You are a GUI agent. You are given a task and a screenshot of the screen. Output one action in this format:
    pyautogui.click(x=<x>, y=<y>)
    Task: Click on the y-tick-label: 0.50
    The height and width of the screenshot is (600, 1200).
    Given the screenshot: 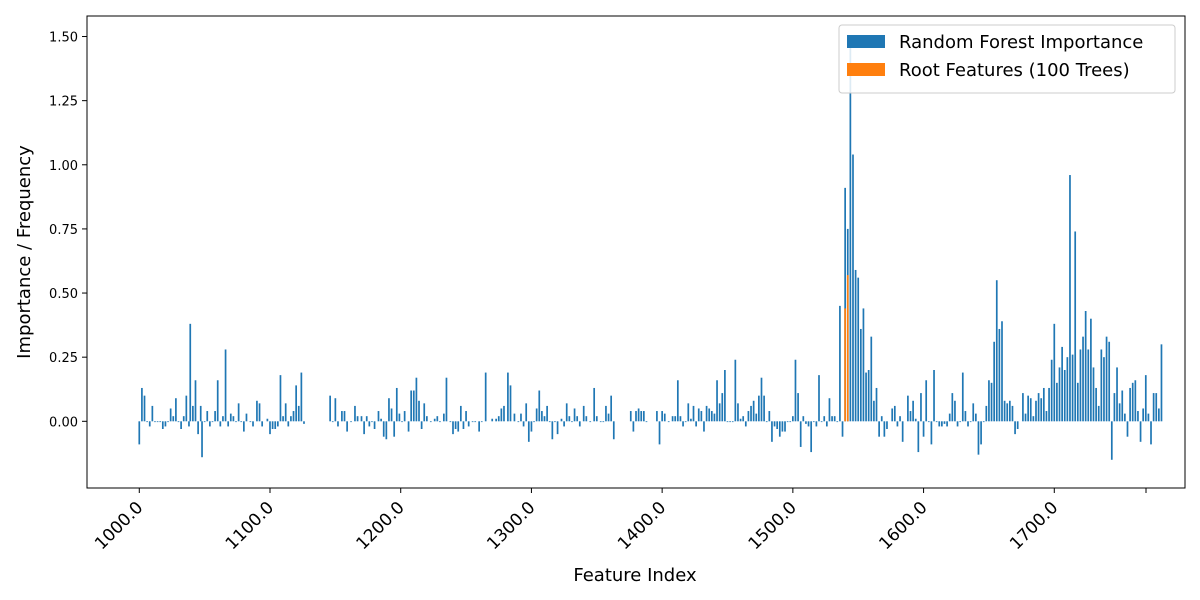 What is the action you would take?
    pyautogui.click(x=63, y=294)
    